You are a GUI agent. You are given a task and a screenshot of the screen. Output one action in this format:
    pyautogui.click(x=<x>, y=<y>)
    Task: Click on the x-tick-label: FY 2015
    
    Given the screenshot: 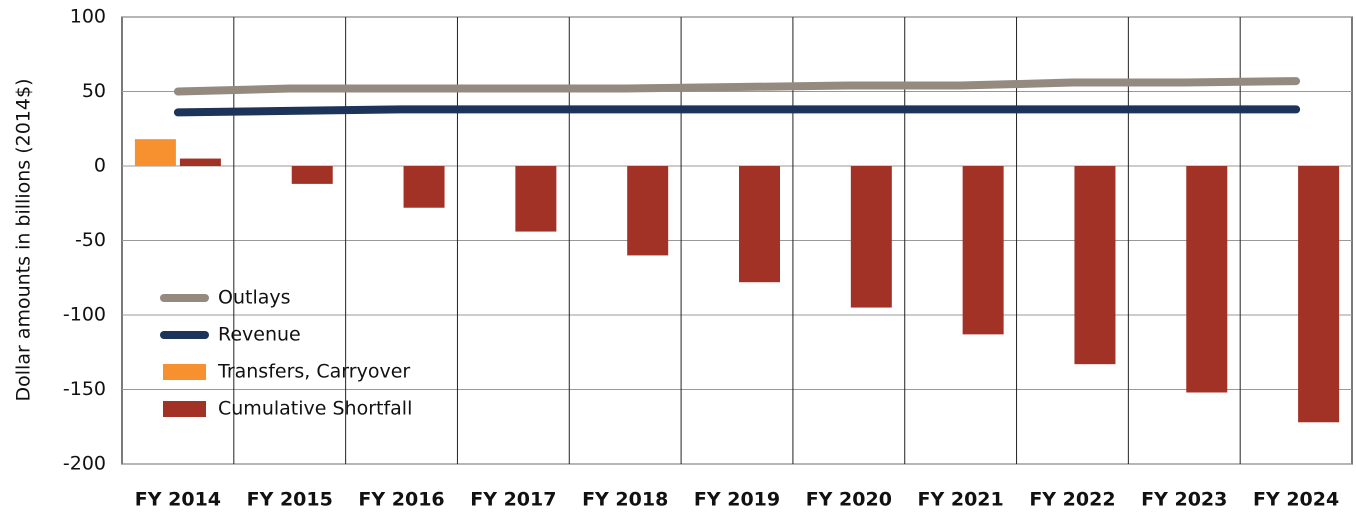 What is the action you would take?
    pyautogui.click(x=290, y=500)
    